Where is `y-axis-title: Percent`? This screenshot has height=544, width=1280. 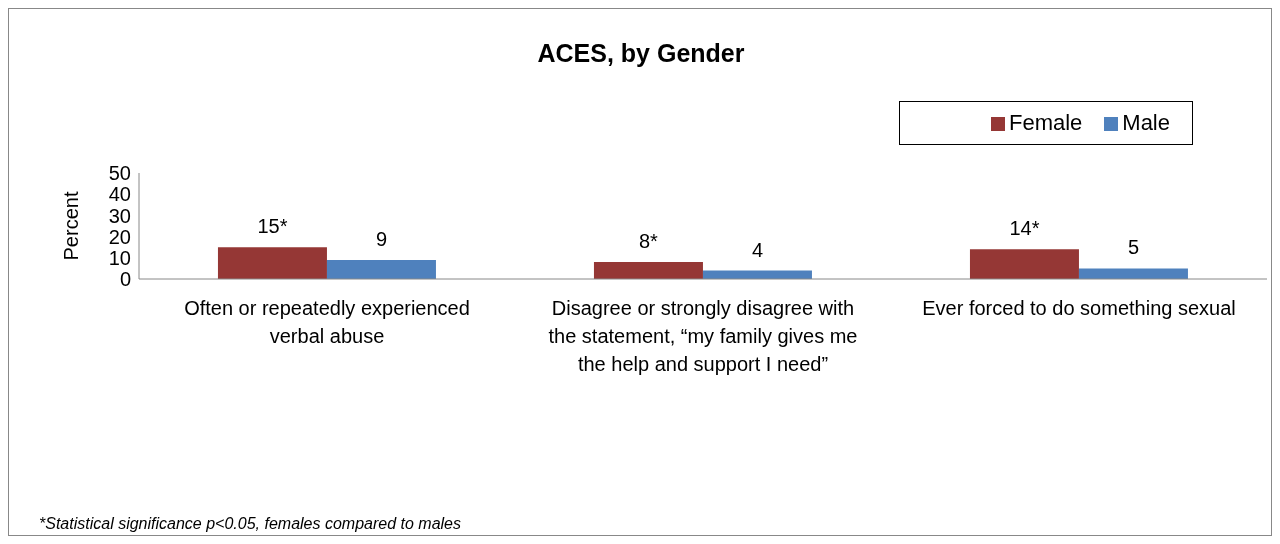 y-axis-title: Percent is located at coordinates (71, 226).